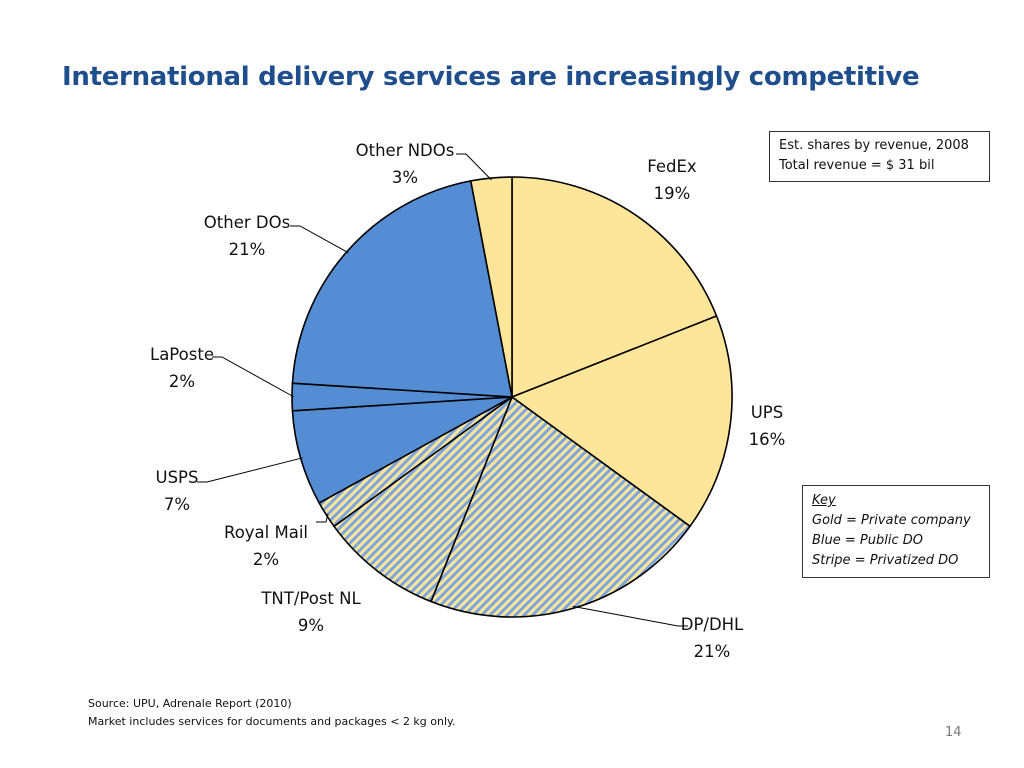 The image size is (1024, 768). I want to click on info-total-line: Total revenue = $ 31 bil, so click(857, 165).